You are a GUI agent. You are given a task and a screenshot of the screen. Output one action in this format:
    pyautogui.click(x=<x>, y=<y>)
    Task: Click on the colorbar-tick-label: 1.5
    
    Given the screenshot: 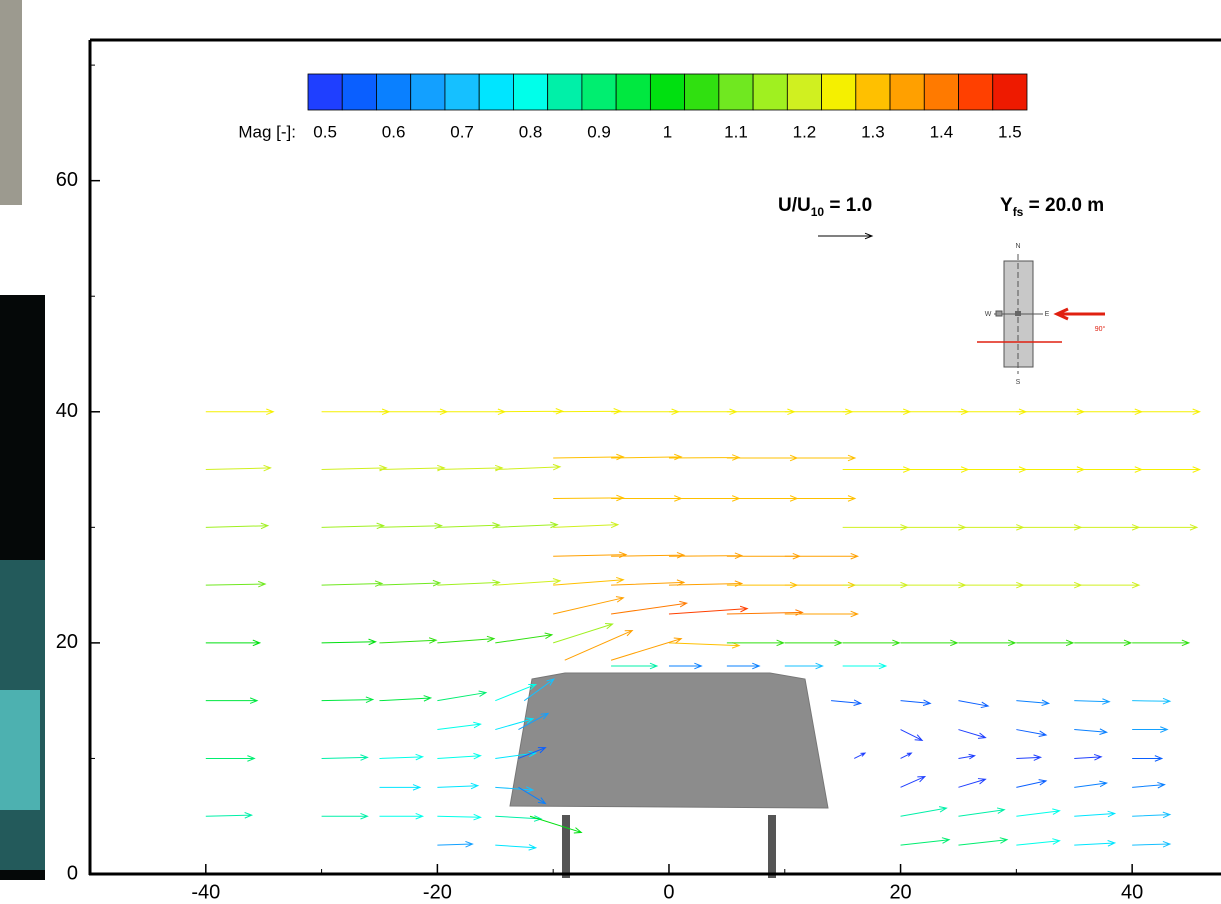 What is the action you would take?
    pyautogui.click(x=1010, y=131)
    